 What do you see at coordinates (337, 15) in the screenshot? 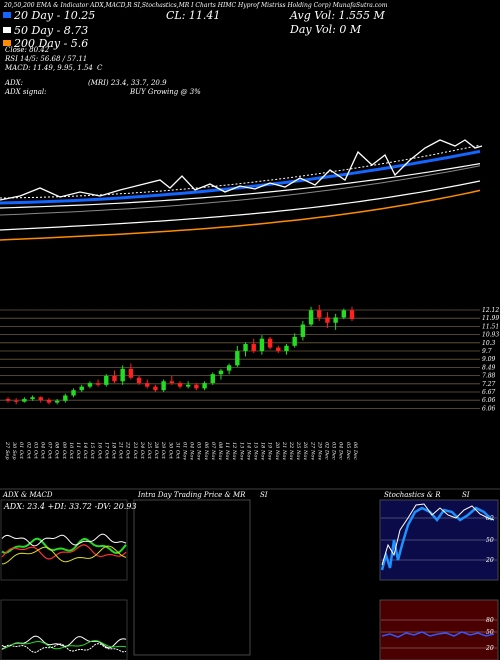
I see `avg-volume: Avg Vol: 1.555 M` at bounding box center [337, 15].